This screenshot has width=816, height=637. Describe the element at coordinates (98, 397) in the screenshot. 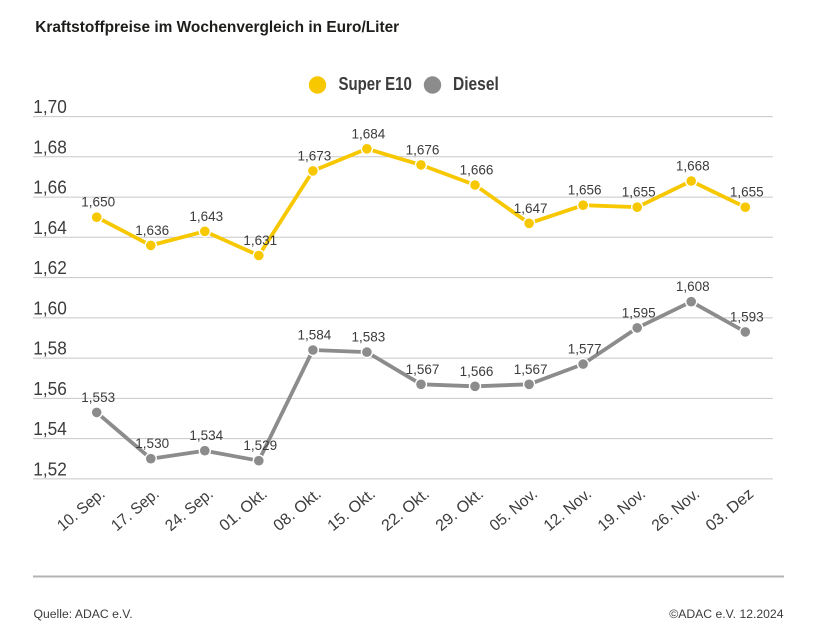

I see `svg-text: 1,553` at that location.